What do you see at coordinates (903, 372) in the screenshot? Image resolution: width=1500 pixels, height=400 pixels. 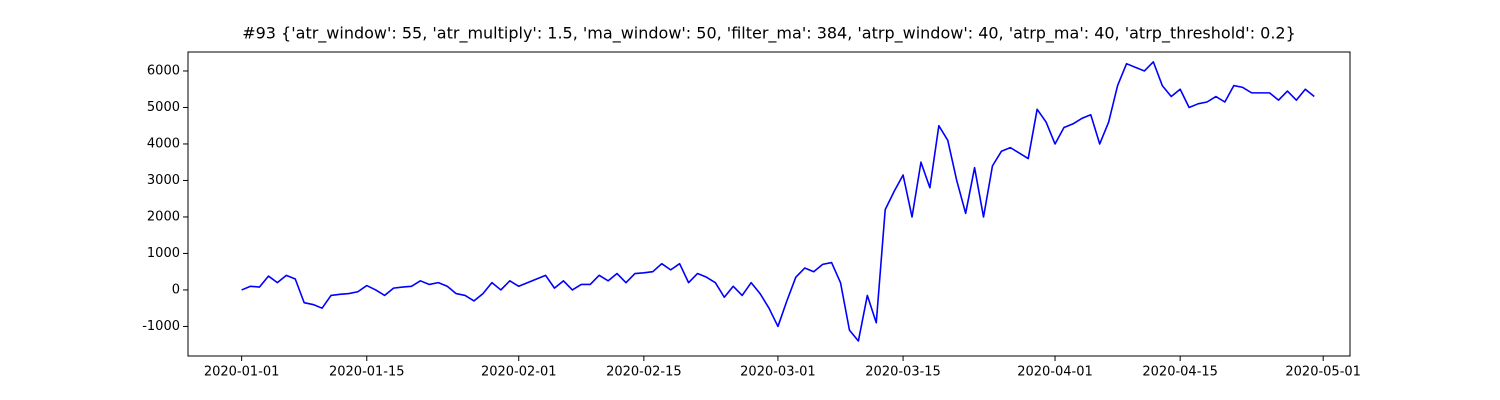 I see `x-tick-label: 2020-03-15` at bounding box center [903, 372].